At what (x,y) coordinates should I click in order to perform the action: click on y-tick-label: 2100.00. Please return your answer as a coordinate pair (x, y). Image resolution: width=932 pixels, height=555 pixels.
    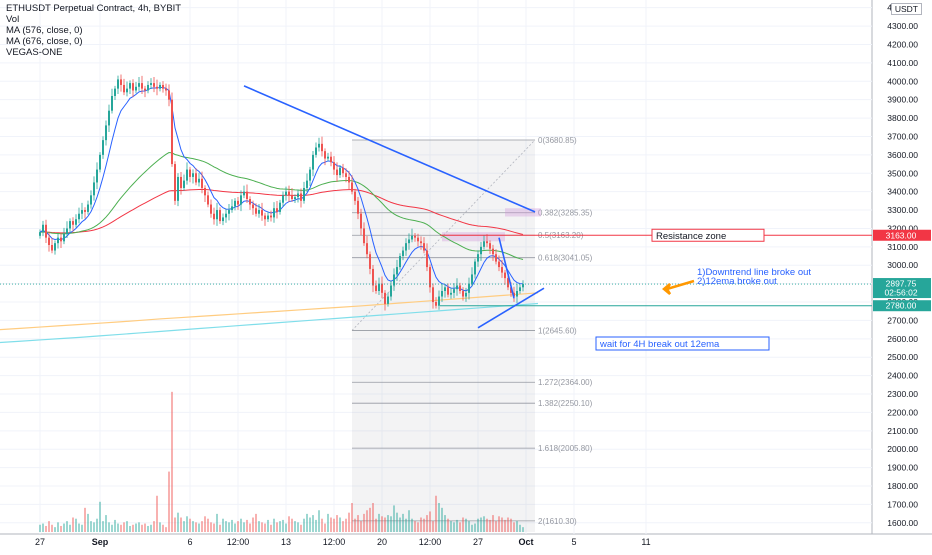
    Looking at the image, I should click on (902, 431).